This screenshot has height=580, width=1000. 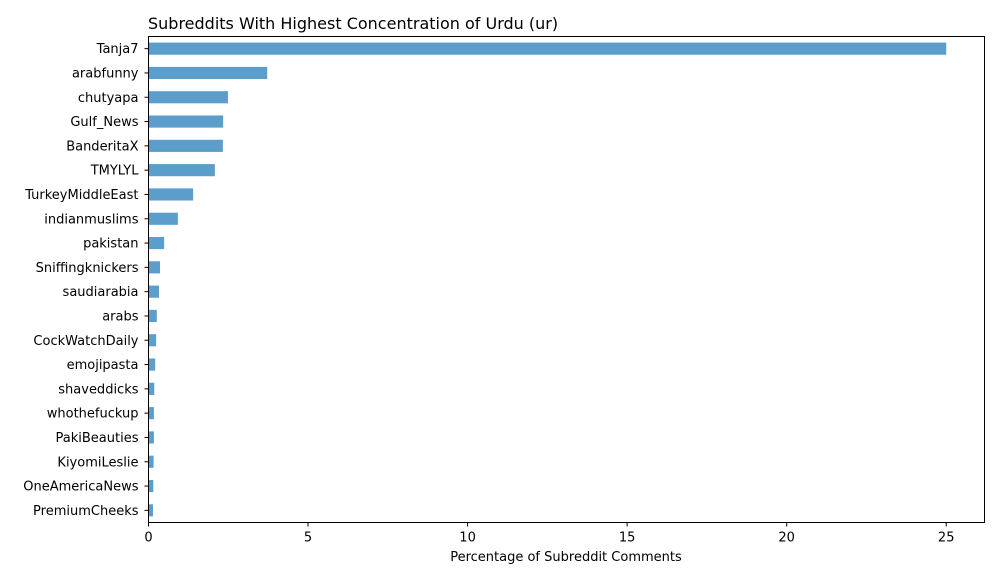 What do you see at coordinates (108, 98) in the screenshot?
I see `y-tick-label: chutyapa` at bounding box center [108, 98].